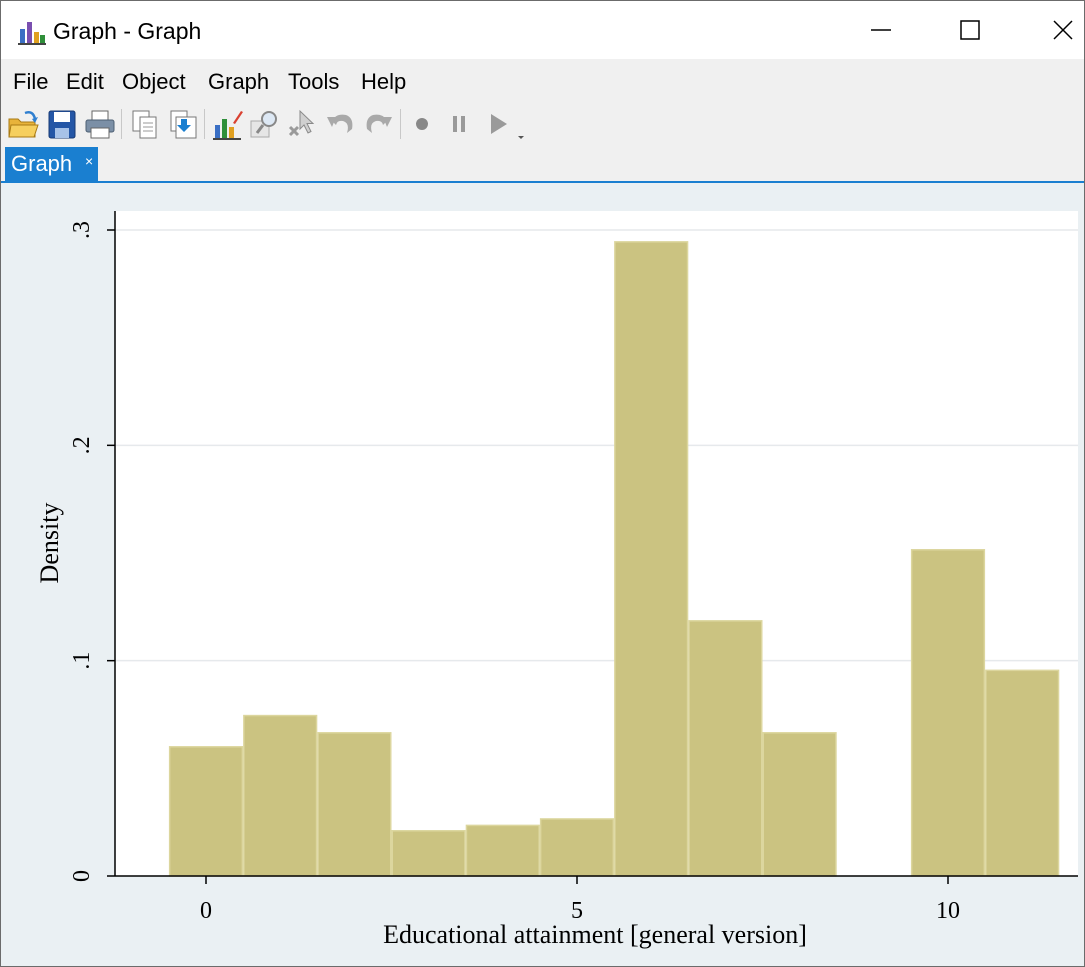 This screenshot has width=1085, height=967. What do you see at coordinates (1063, 30) in the screenshot?
I see `close-icon` at bounding box center [1063, 30].